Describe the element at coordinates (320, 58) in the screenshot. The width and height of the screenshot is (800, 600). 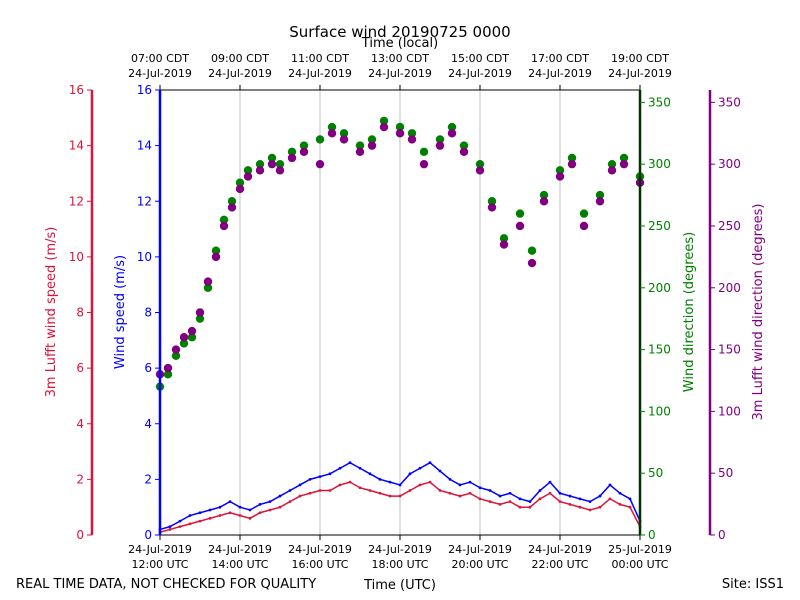
I see `top-tick-label: 11:00 CDT` at that location.